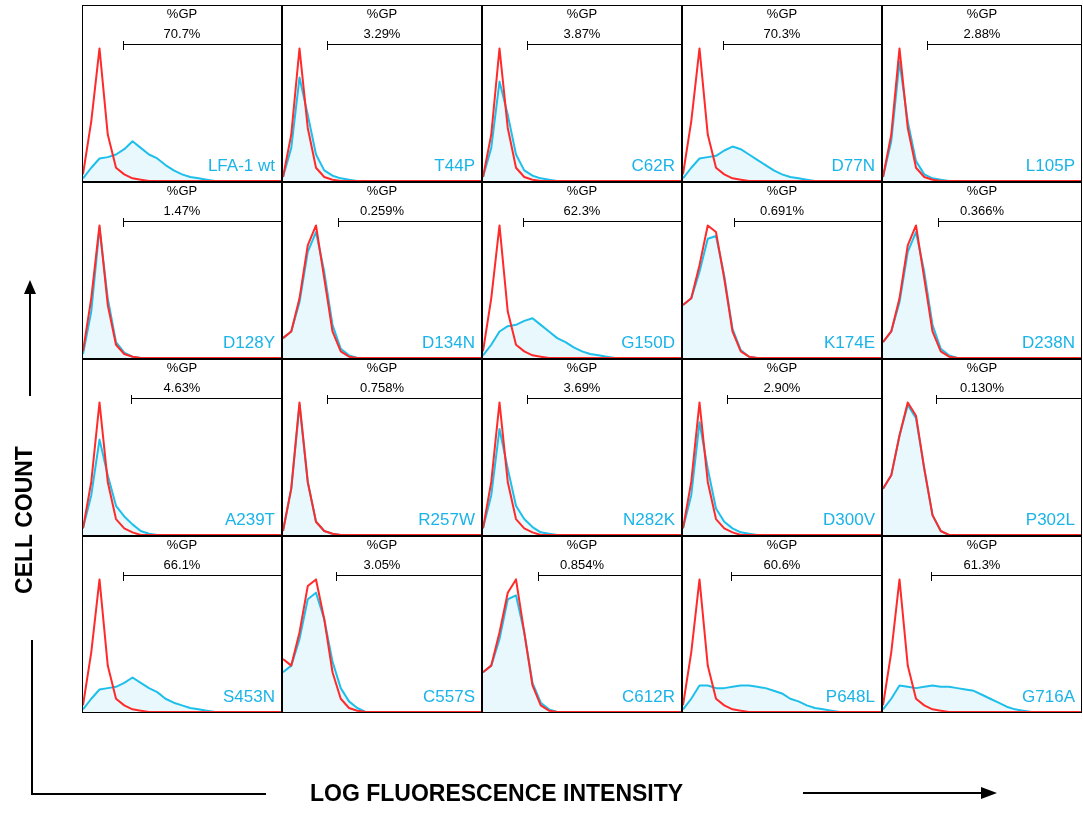 Image resolution: width=1083 pixels, height=814 pixels. What do you see at coordinates (182, 565) in the screenshot?
I see `text: 66.1%` at bounding box center [182, 565].